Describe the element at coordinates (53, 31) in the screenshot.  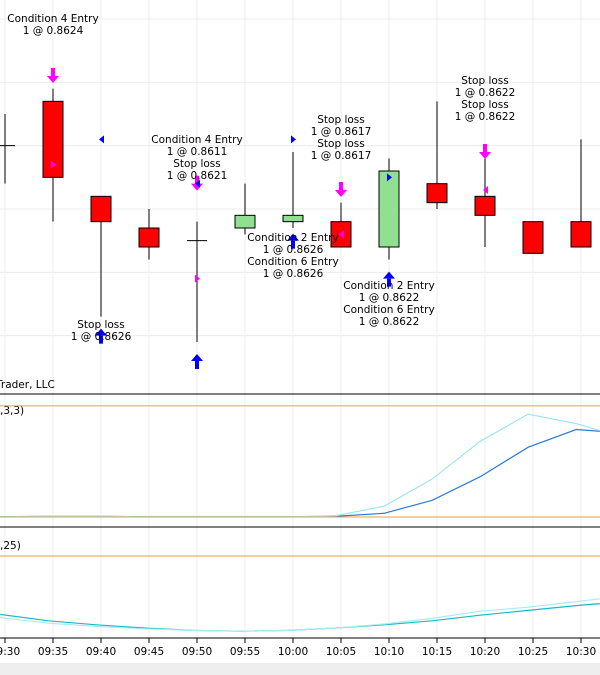
I see `annotation-line: 1 @ 0.8624` at that location.